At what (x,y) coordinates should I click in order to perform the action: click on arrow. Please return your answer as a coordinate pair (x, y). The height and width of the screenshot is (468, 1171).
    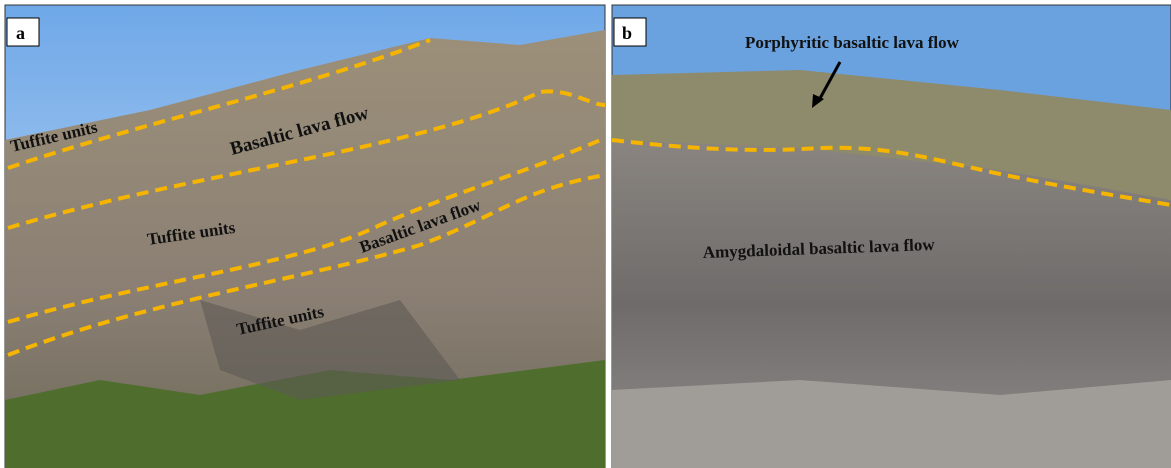
    Looking at the image, I should click on (829, 82).